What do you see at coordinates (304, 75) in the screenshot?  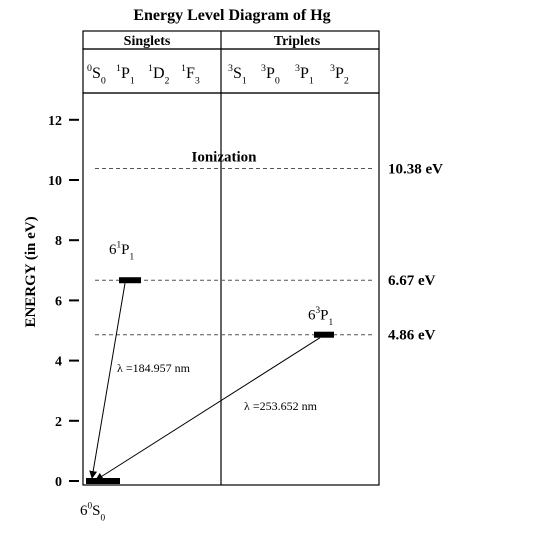 I see `term-symbol: 3P1` at bounding box center [304, 75].